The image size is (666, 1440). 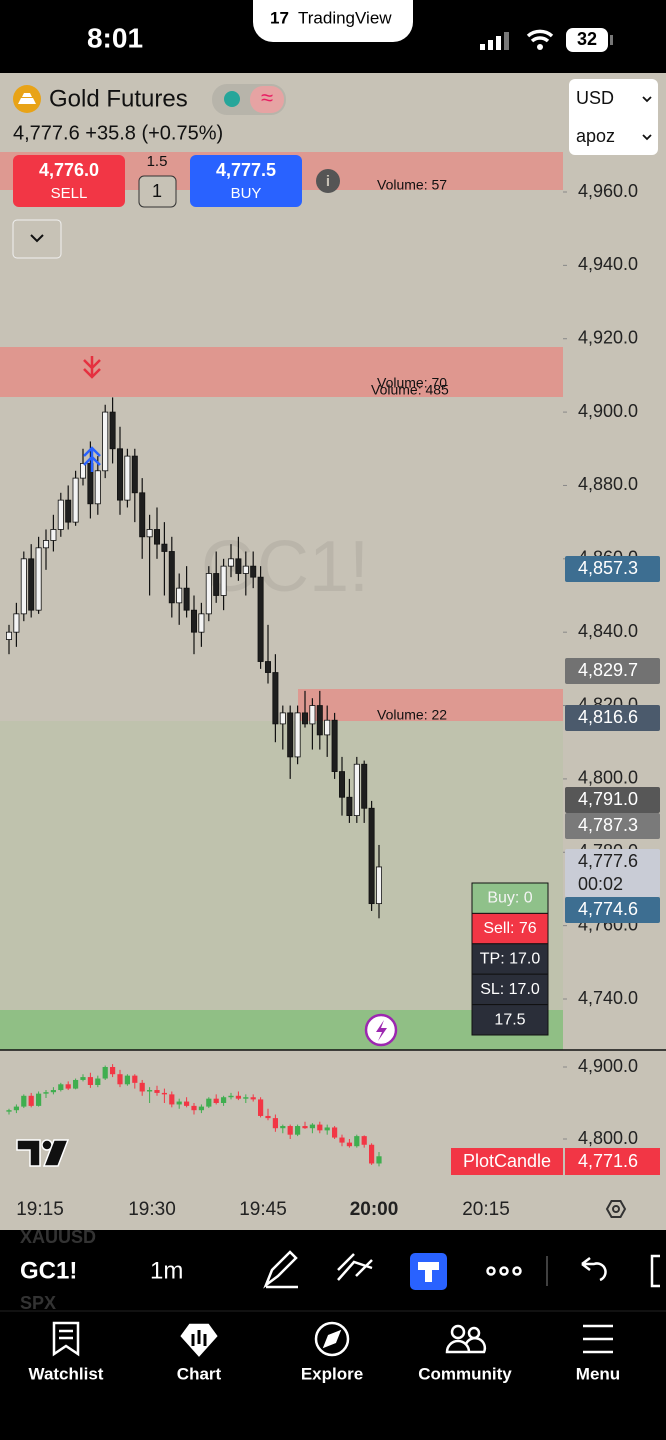 I want to click on nav-label: Chart, so click(x=199, y=1373).